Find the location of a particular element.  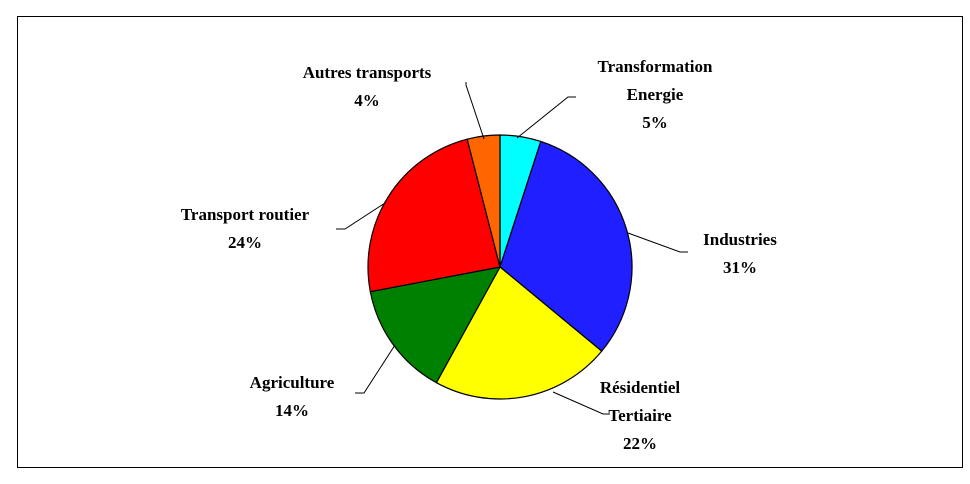

category-label: Autres transports is located at coordinates (367, 72).